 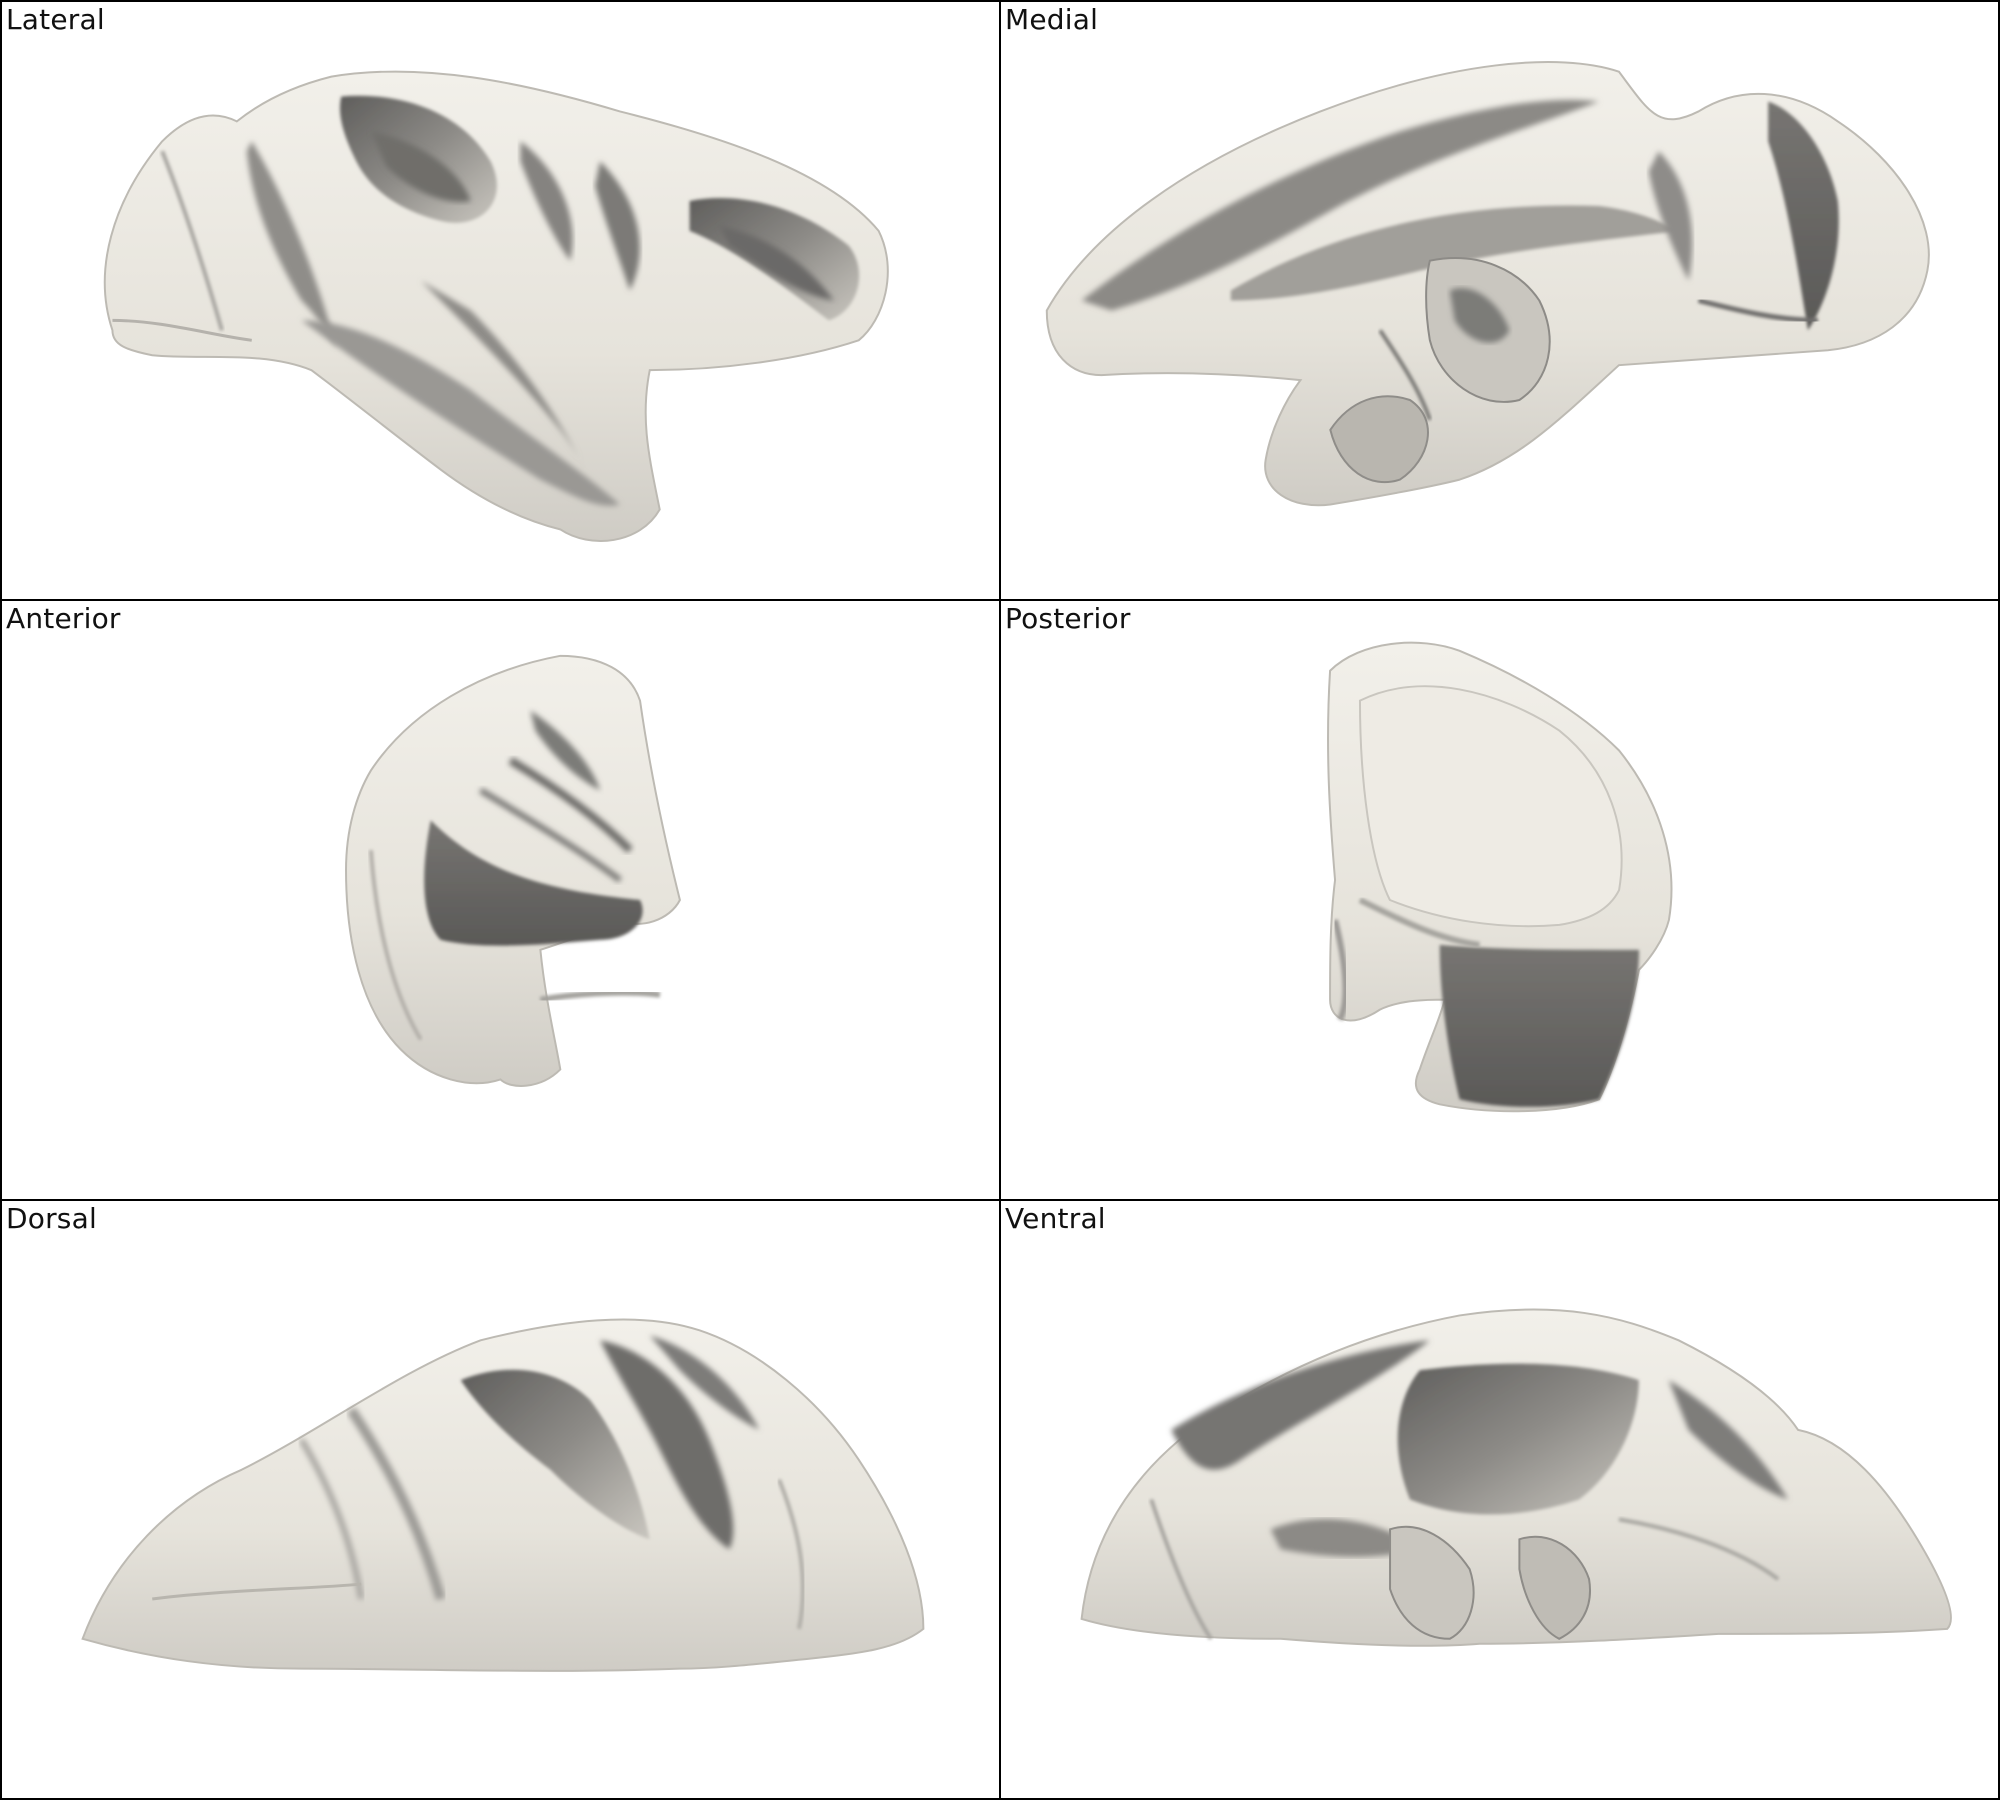 I want to click on panel-label: Dorsal, so click(x=51, y=1218).